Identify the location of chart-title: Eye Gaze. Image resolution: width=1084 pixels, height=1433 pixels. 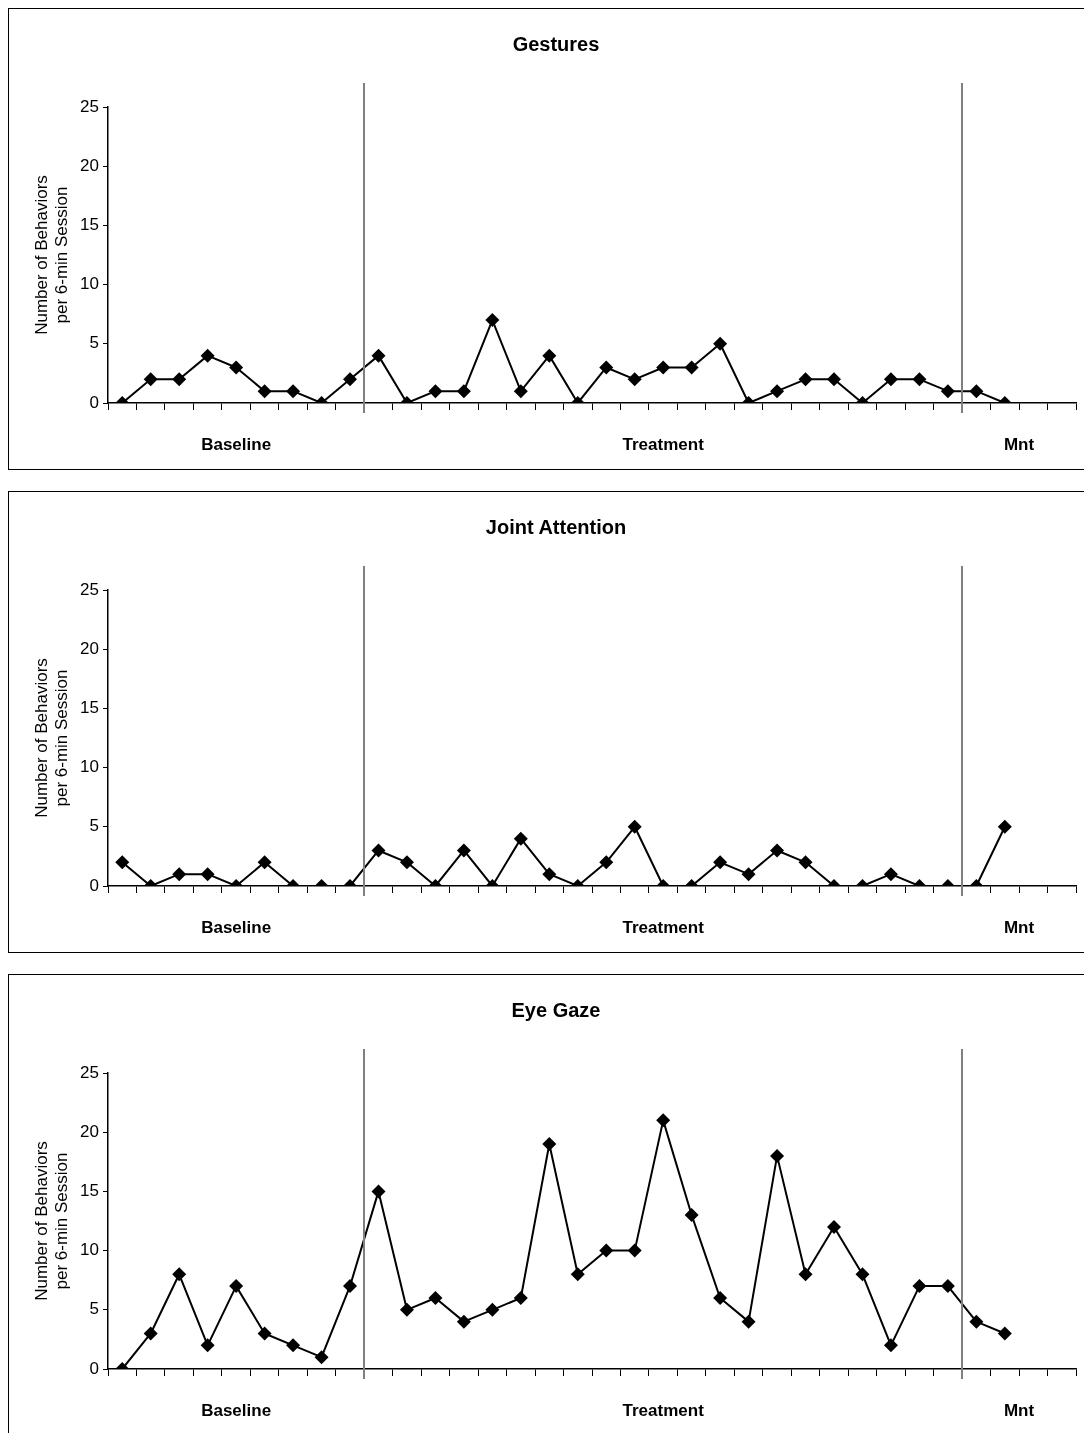
(556, 1009).